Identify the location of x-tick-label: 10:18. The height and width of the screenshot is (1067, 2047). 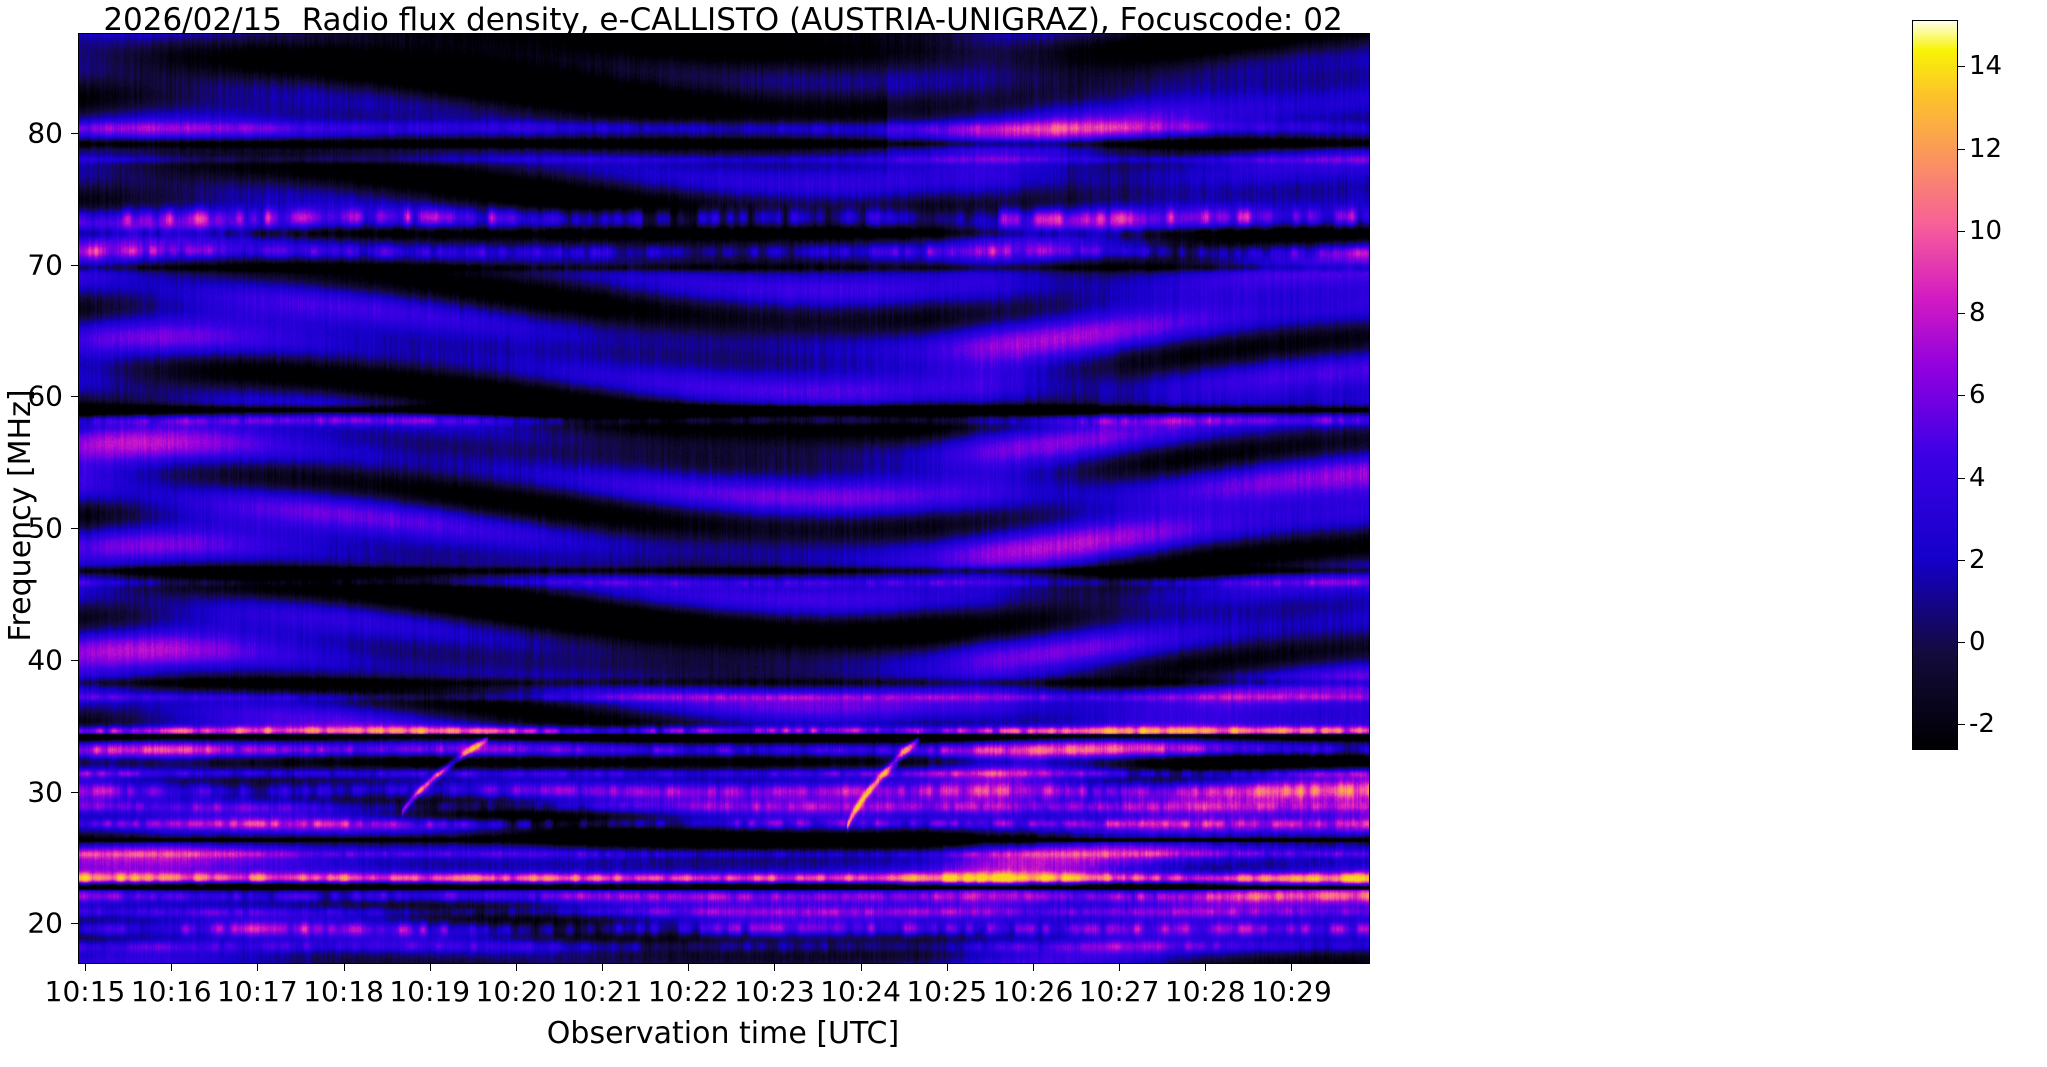
(343, 991).